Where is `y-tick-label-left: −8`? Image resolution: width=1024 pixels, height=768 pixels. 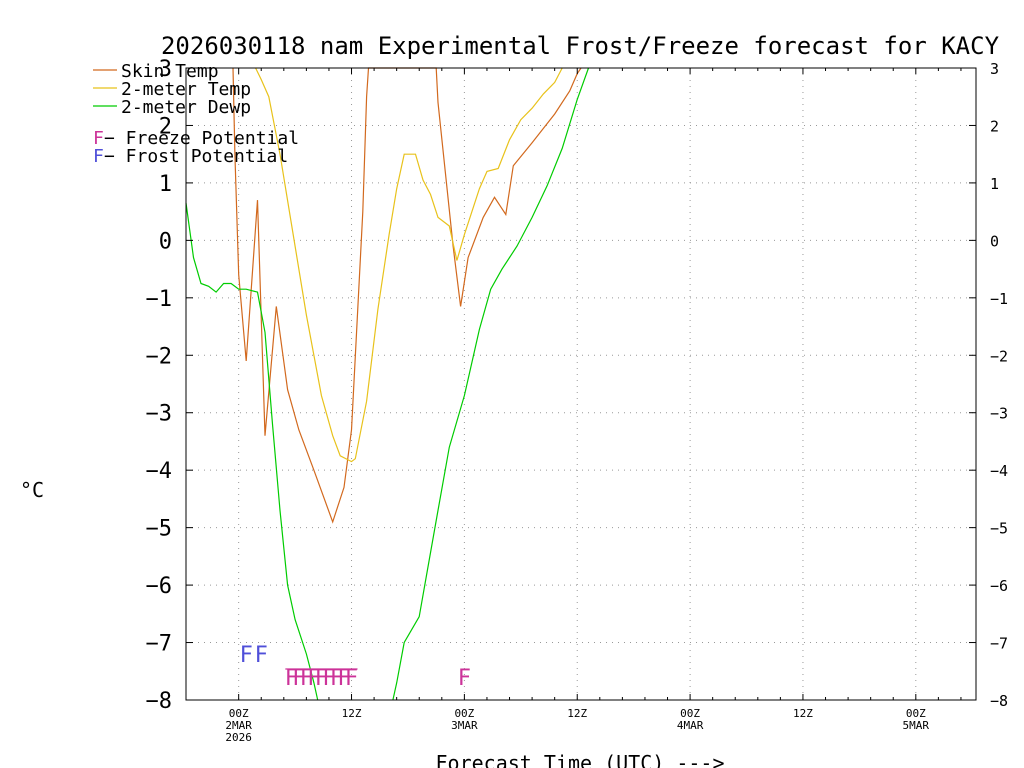 y-tick-label-left: −8 is located at coordinates (159, 701).